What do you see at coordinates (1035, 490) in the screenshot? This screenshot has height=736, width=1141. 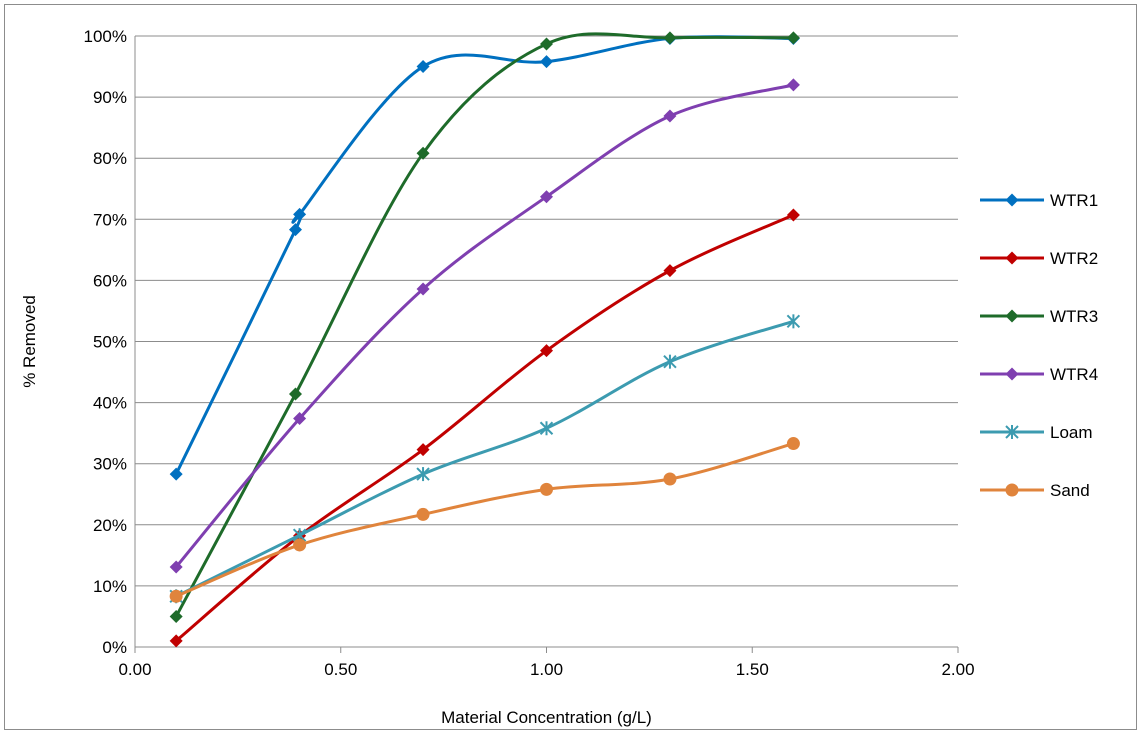 I see `legend-item-sand: Sand` at bounding box center [1035, 490].